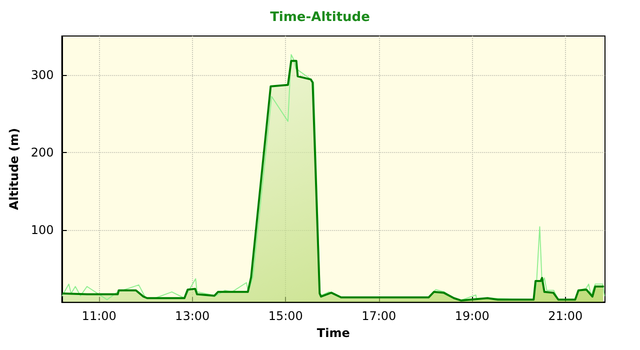 This screenshot has width=640, height=350. What do you see at coordinates (99, 316) in the screenshot?
I see `x-tick-label: 11:00` at bounding box center [99, 316].